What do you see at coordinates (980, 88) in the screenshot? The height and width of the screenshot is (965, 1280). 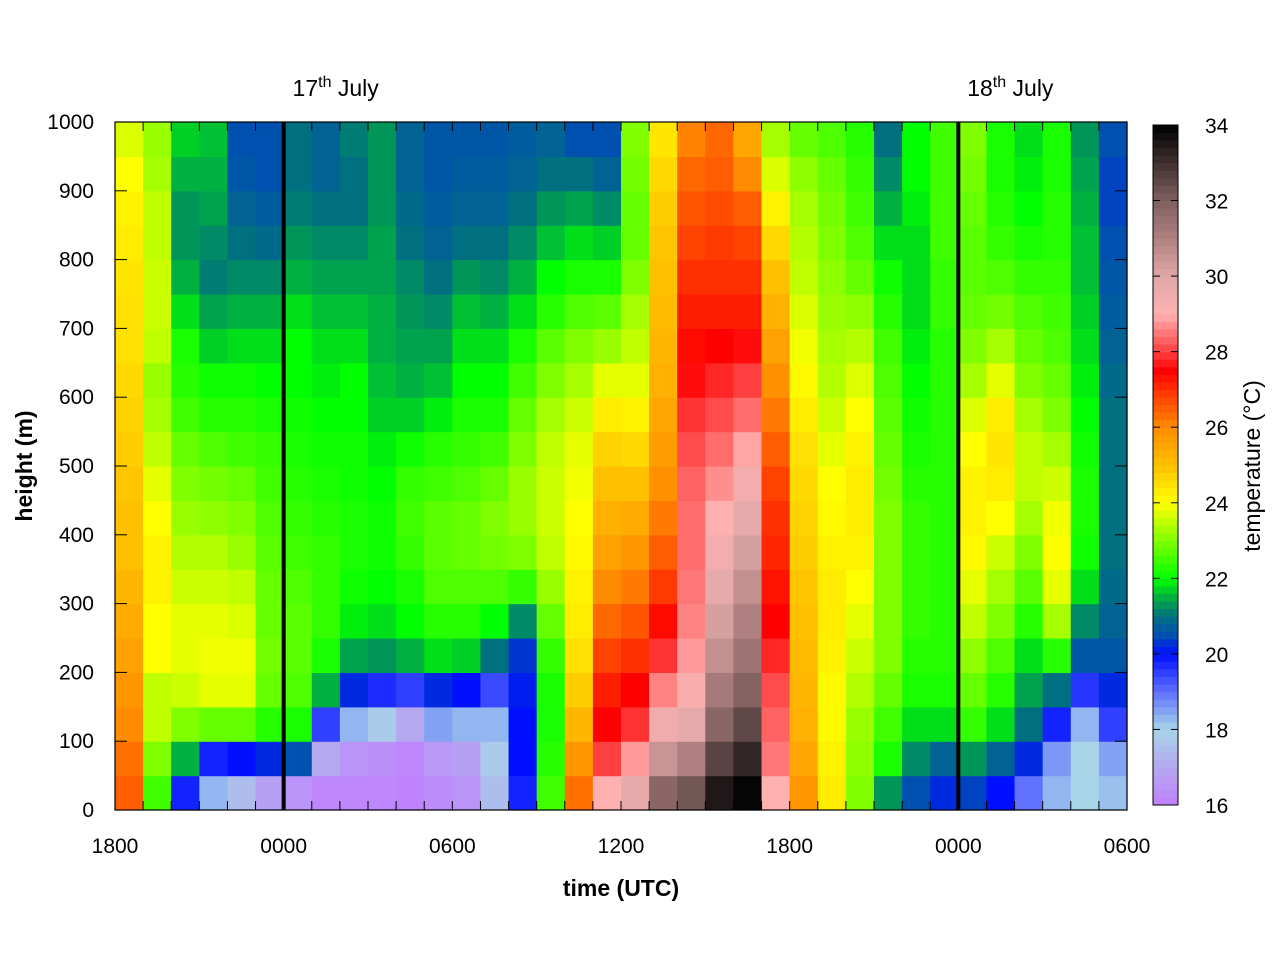 I see `date-label-day: 18` at bounding box center [980, 88].